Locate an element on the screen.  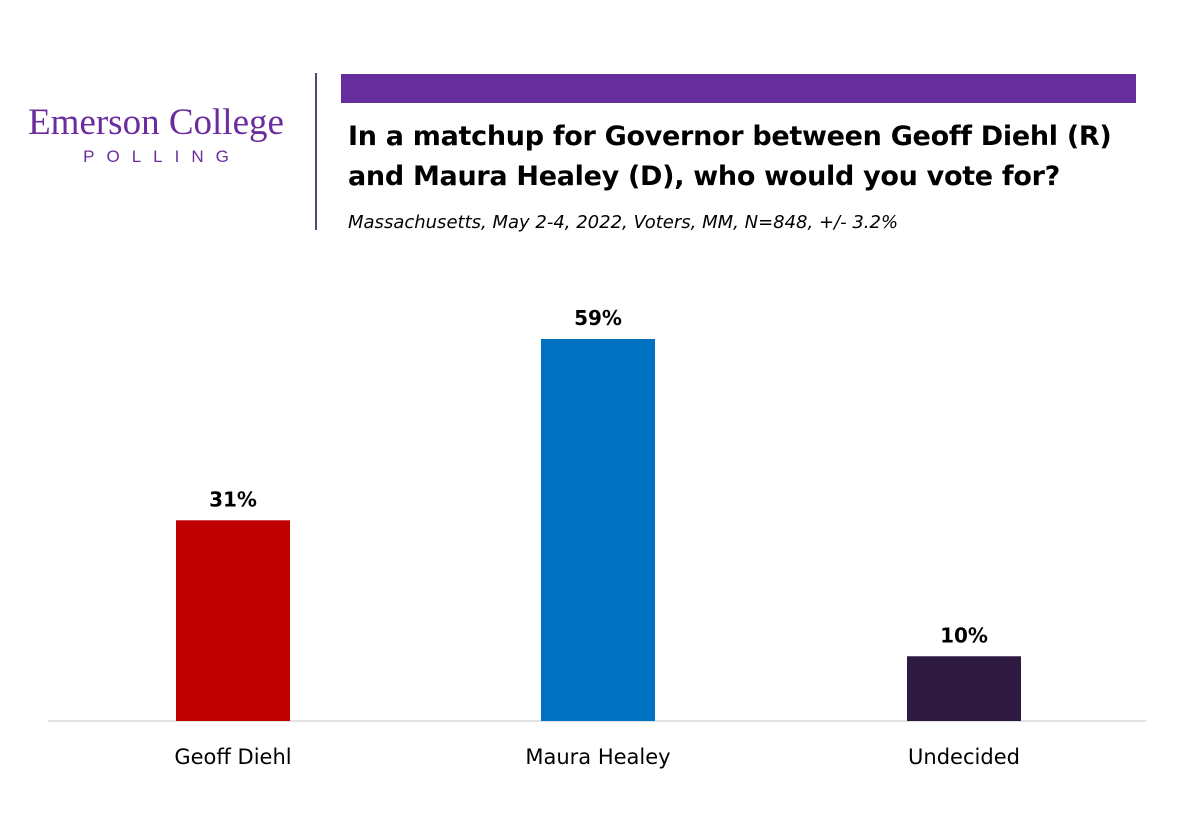
logo-title: Emerson College is located at coordinates (156, 122).